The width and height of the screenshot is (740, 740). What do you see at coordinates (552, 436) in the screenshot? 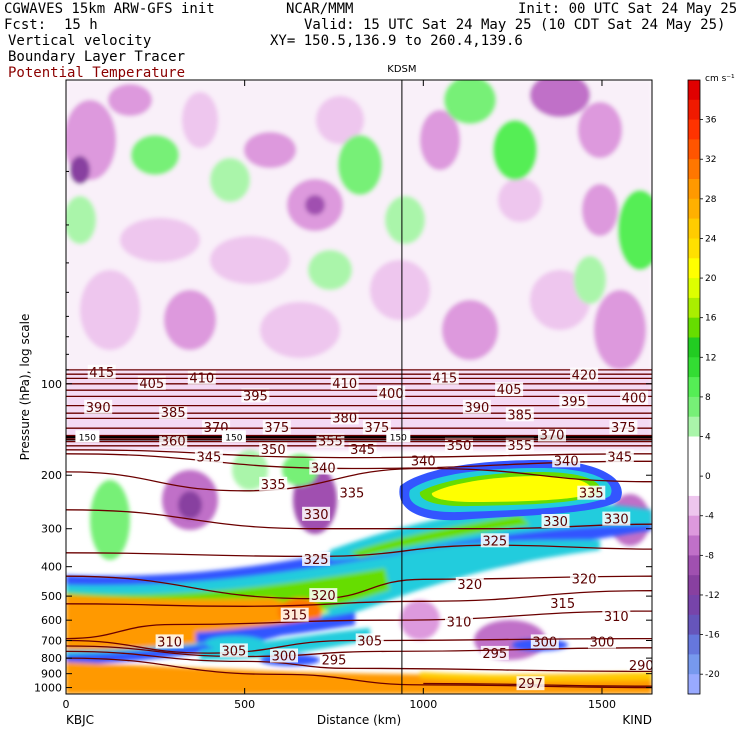
I see `theta-label-370: 370` at bounding box center [552, 436].